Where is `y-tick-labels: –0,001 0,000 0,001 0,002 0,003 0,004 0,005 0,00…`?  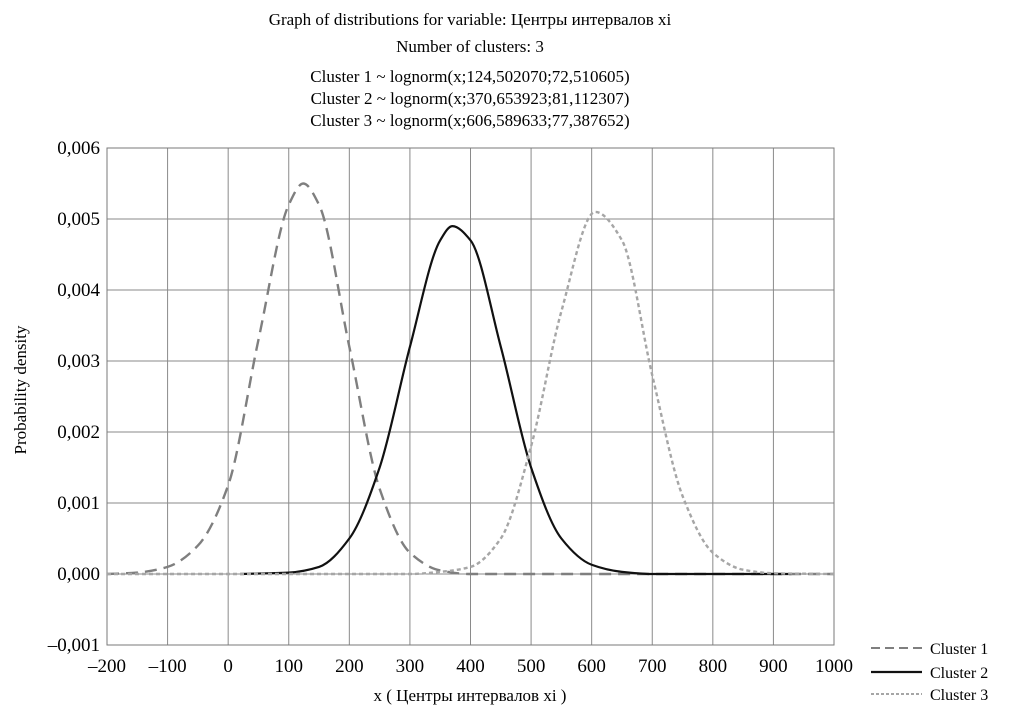 y-tick-labels: –0,001 0,000 0,001 0,002 0,003 0,004 0,005 0,00… is located at coordinates (74, 397).